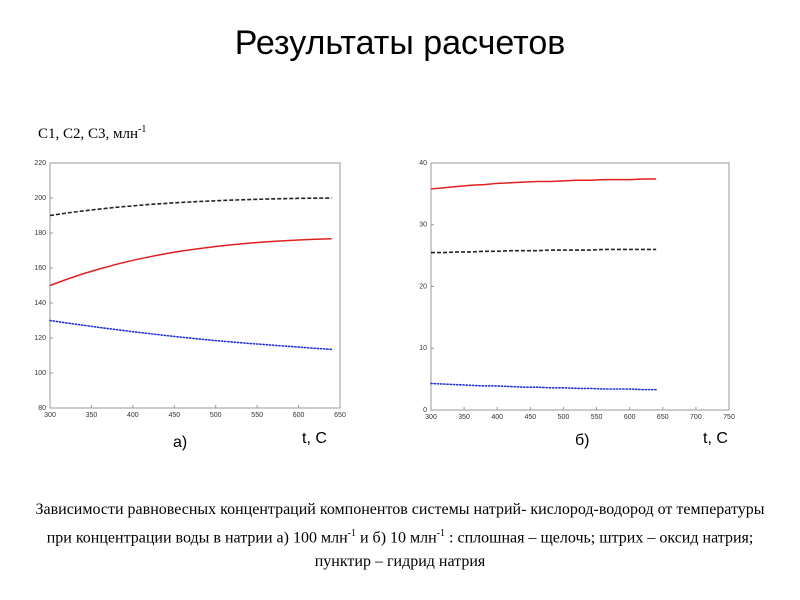 The image size is (800, 600). I want to click on y-tick-label: 100, so click(40, 373).